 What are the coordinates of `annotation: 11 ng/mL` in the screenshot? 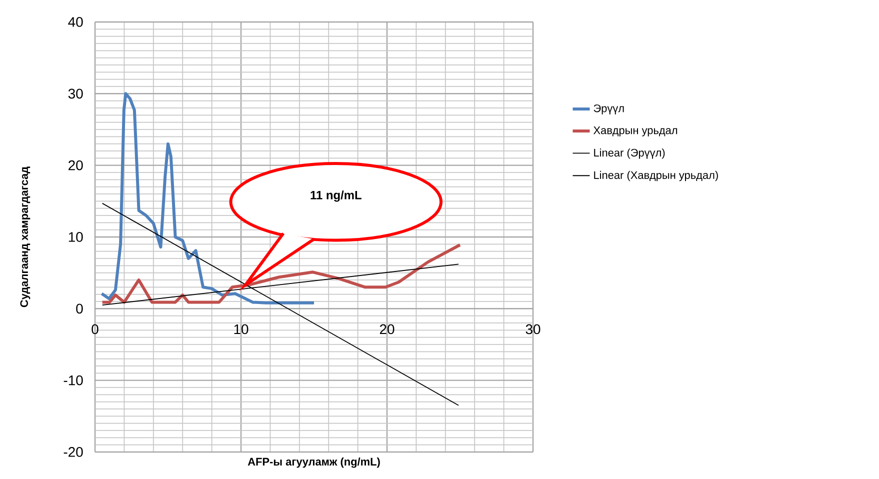 It's located at (336, 196).